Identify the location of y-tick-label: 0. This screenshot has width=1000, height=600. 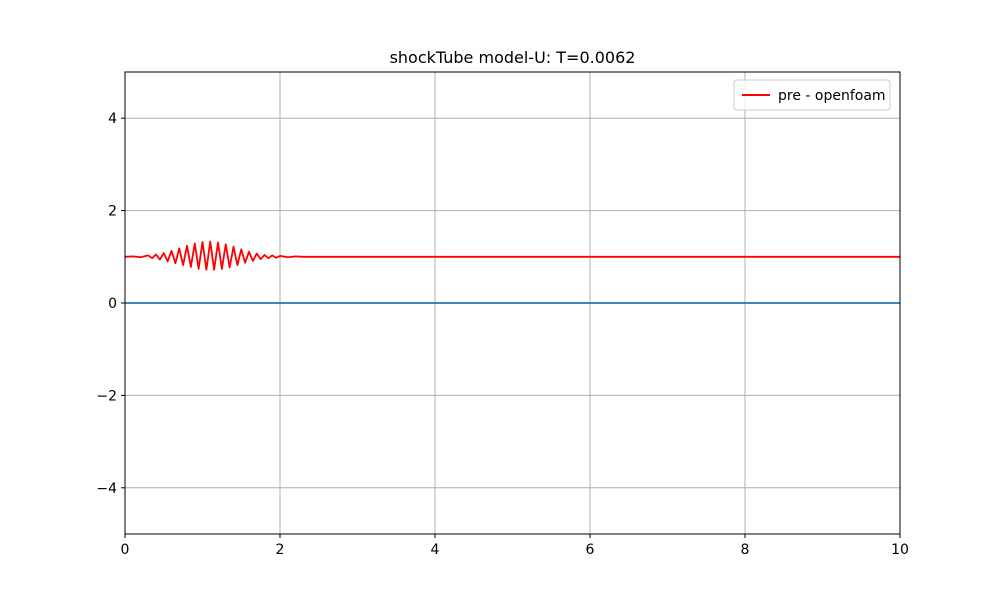
(112, 304).